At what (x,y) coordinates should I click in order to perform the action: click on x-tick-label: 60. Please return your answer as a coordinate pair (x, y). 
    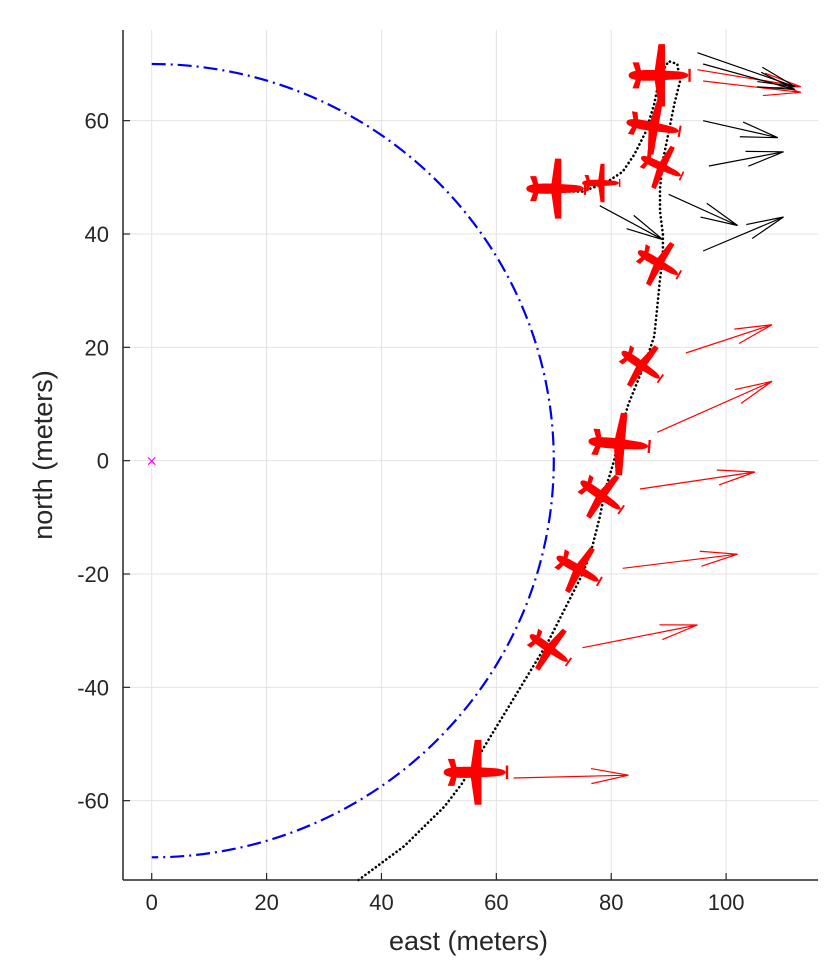
    Looking at the image, I should click on (496, 902).